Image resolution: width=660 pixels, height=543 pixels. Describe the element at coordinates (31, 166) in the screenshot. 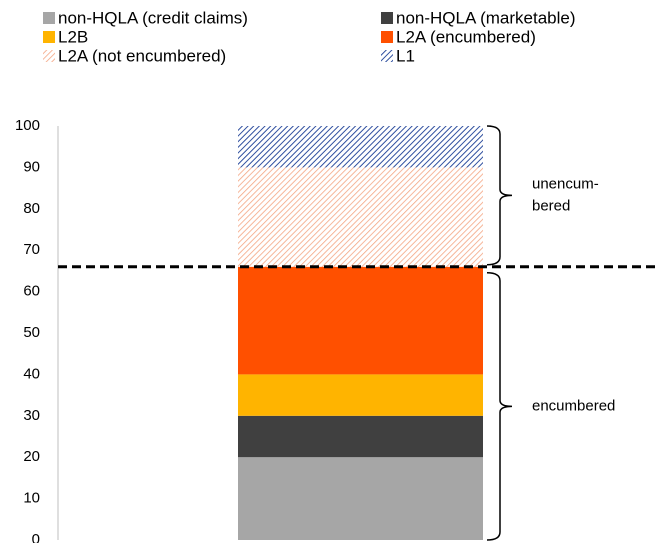

I see `y-tick-label: 90` at that location.